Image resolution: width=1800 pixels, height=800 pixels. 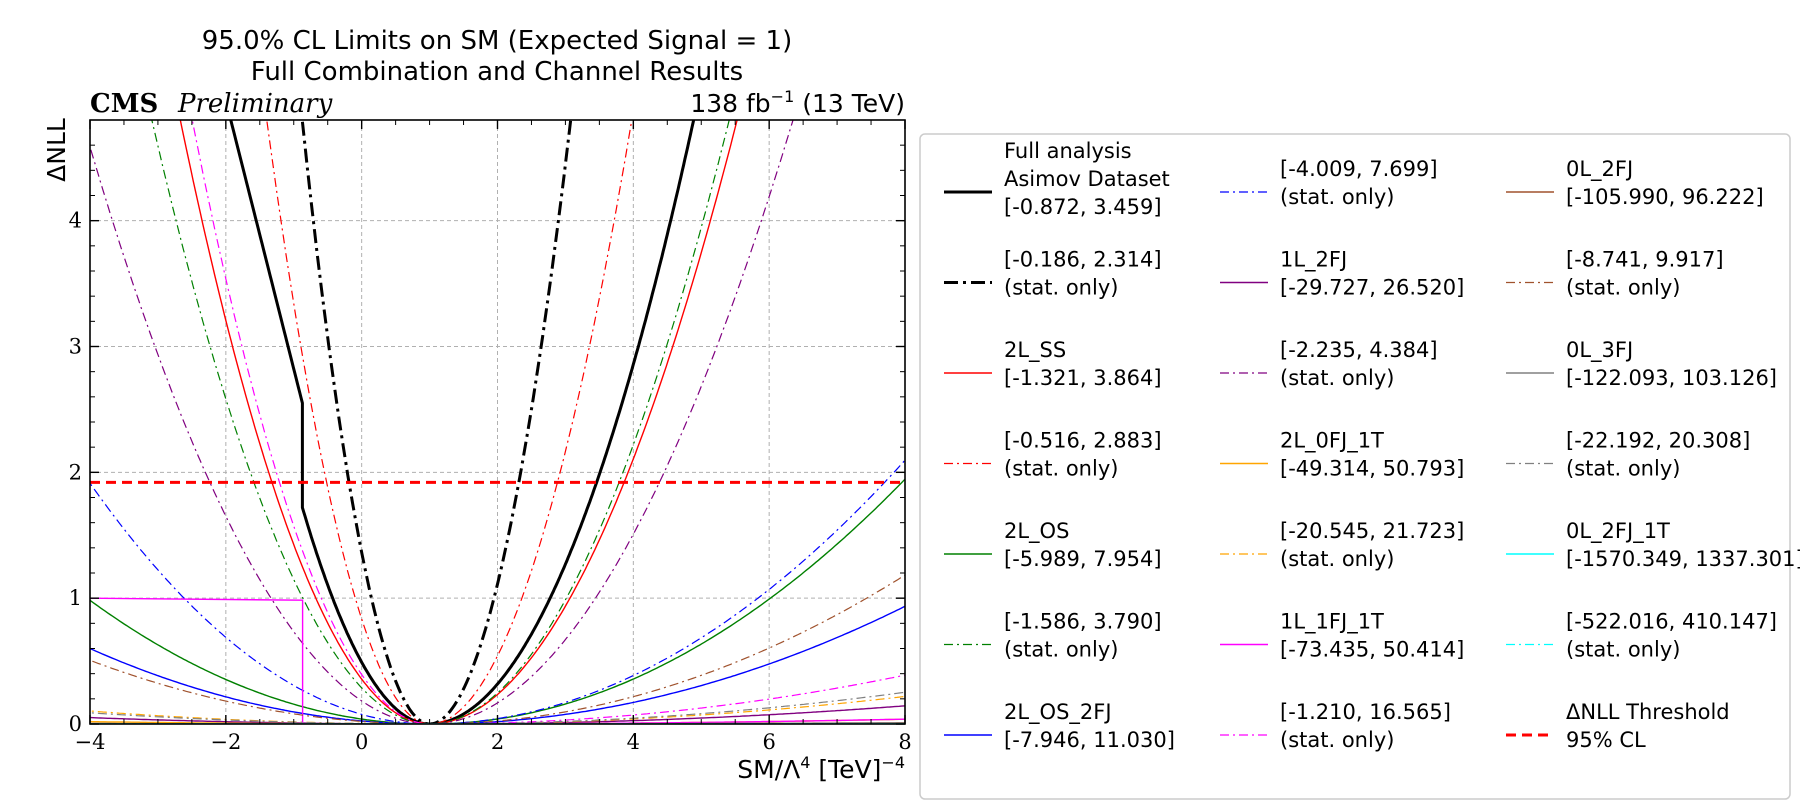 I want to click on x-axis-label: SM/Λ4 [TeV]−4, so click(x=821, y=768).